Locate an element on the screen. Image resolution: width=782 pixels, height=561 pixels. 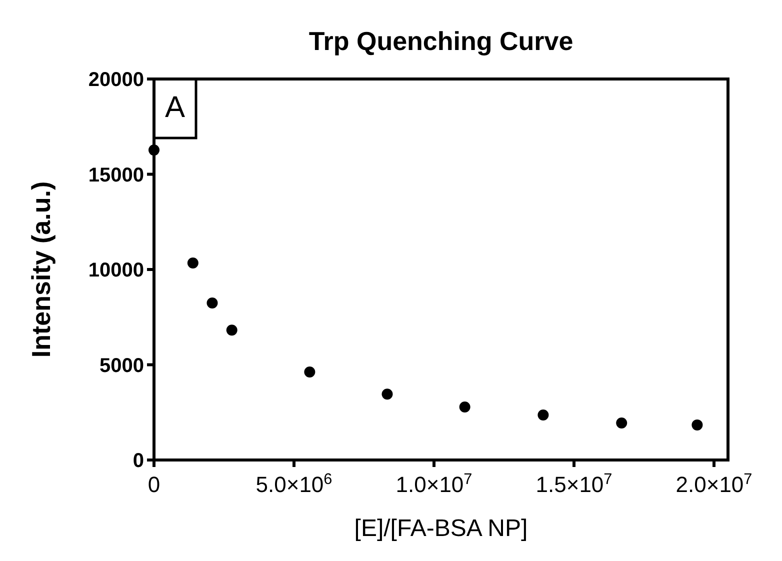
y-tick-label: 20000 is located at coordinates (116, 80).